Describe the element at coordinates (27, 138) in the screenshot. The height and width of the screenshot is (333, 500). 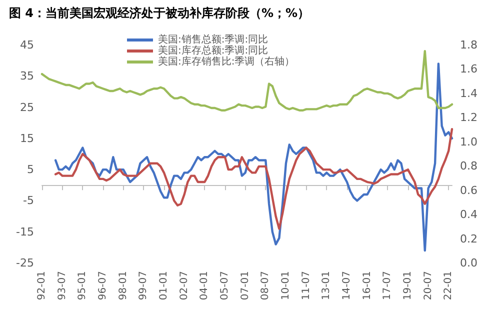
I see `y-tick-label: 15` at that location.